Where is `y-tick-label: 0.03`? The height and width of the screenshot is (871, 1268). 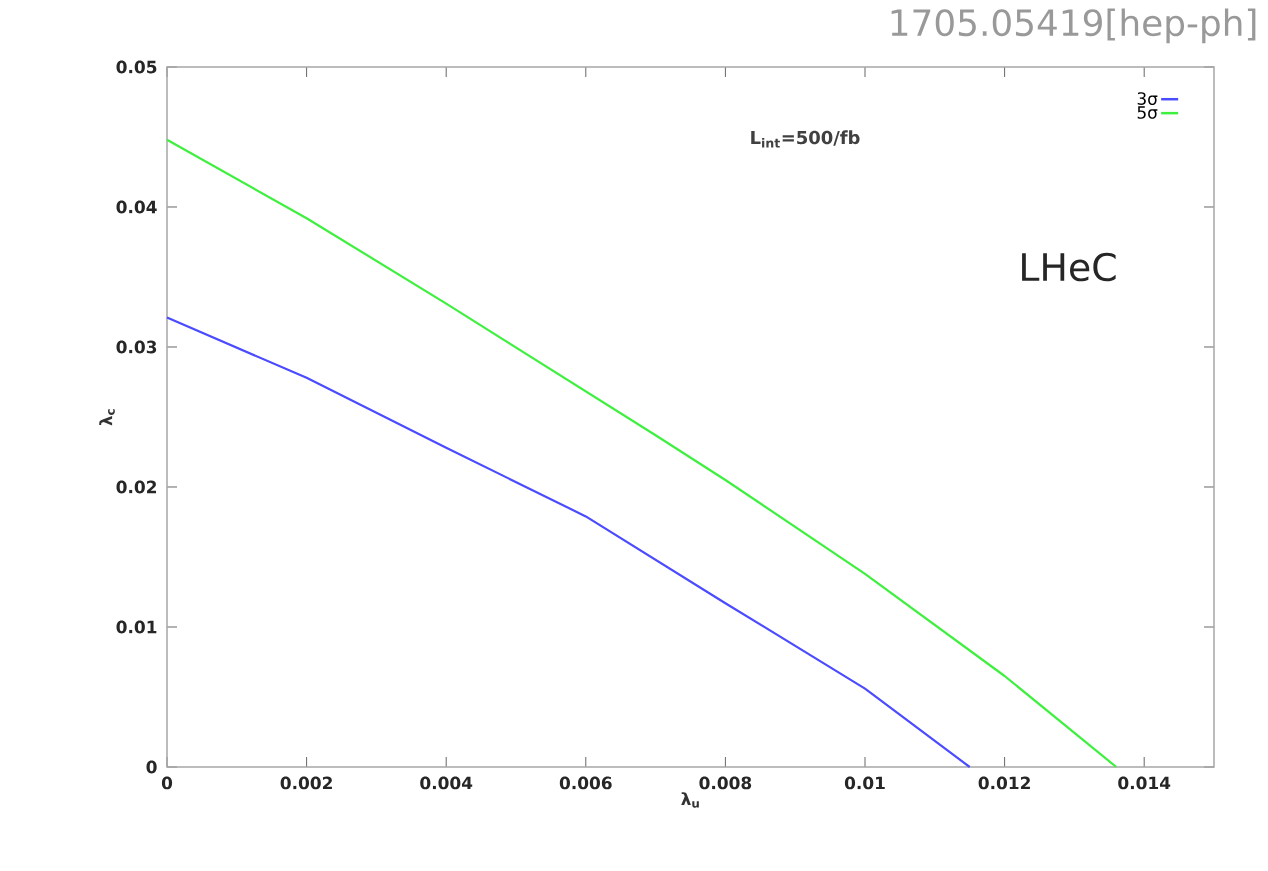
y-tick-label: 0.03 is located at coordinates (136, 347).